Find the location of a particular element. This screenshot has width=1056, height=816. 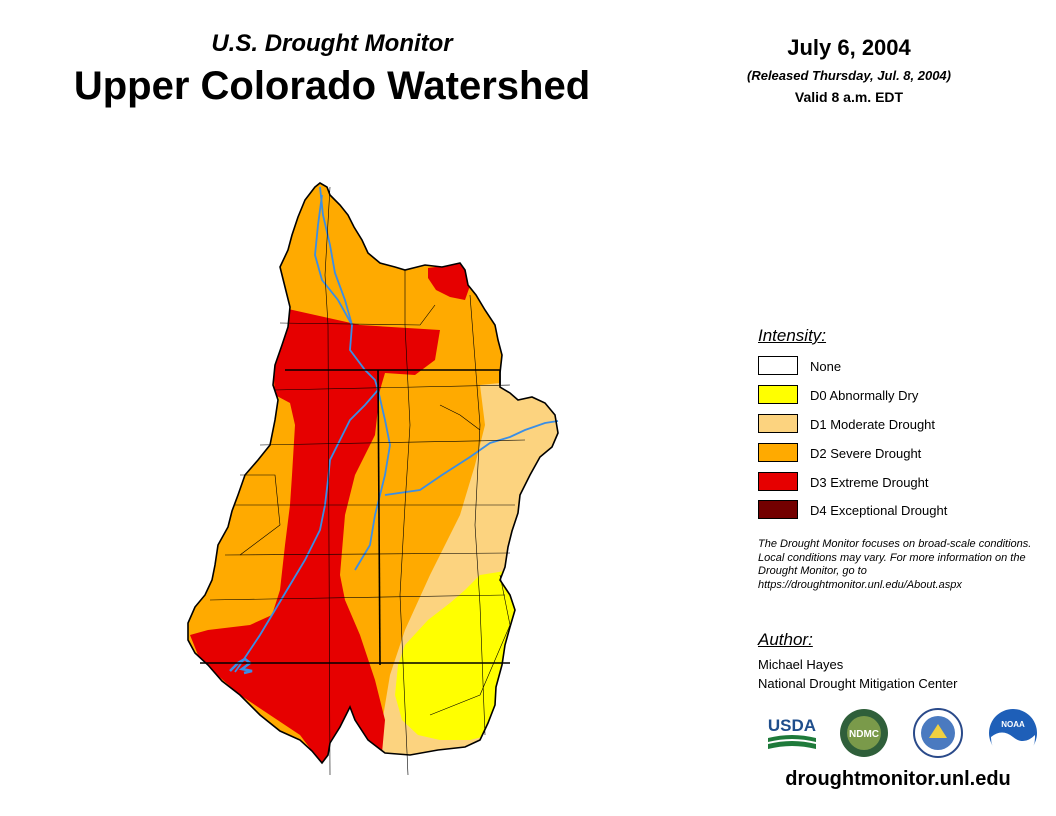

san-juan-river is located at coordinates (372, 480).